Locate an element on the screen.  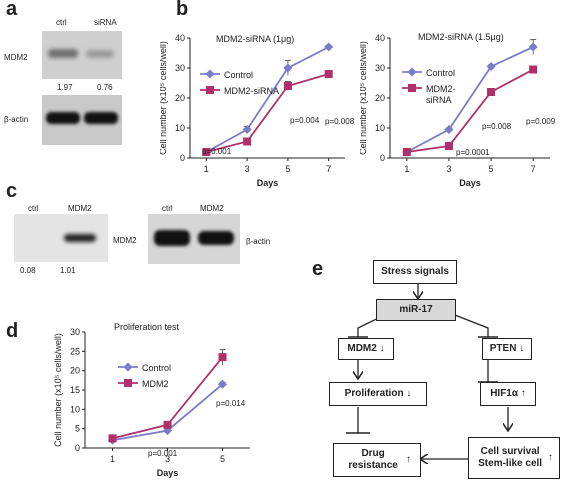
legend-label-1: MDM2- is located at coordinates (441, 89).